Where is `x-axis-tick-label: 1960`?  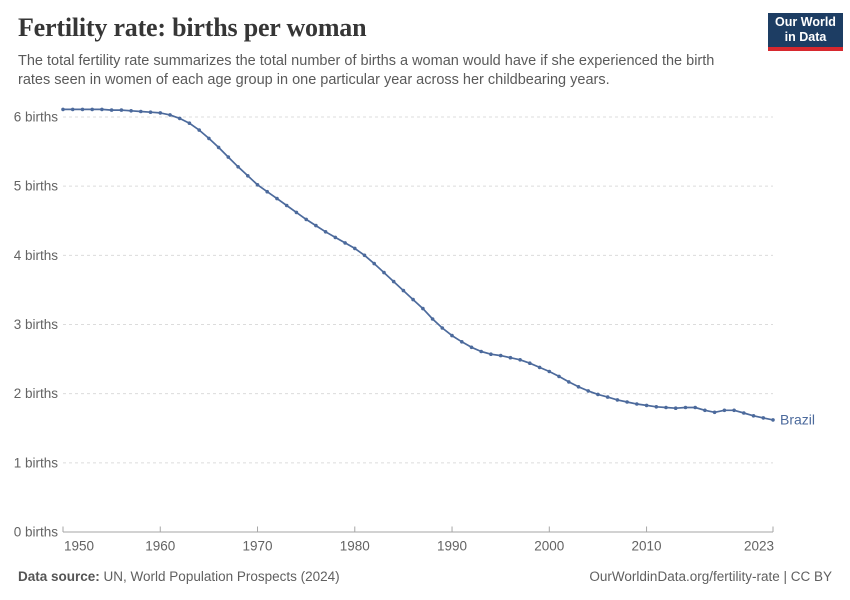
x-axis-tick-label: 1960 is located at coordinates (160, 546).